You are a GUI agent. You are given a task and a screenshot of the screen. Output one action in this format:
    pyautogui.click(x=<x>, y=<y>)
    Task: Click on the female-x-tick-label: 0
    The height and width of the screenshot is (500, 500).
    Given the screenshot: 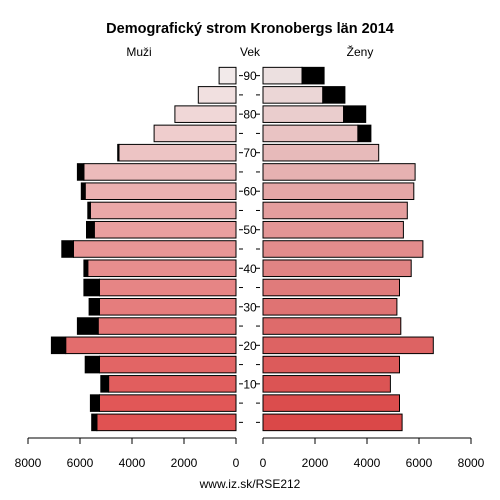 What is the action you would take?
    pyautogui.click(x=263, y=463)
    